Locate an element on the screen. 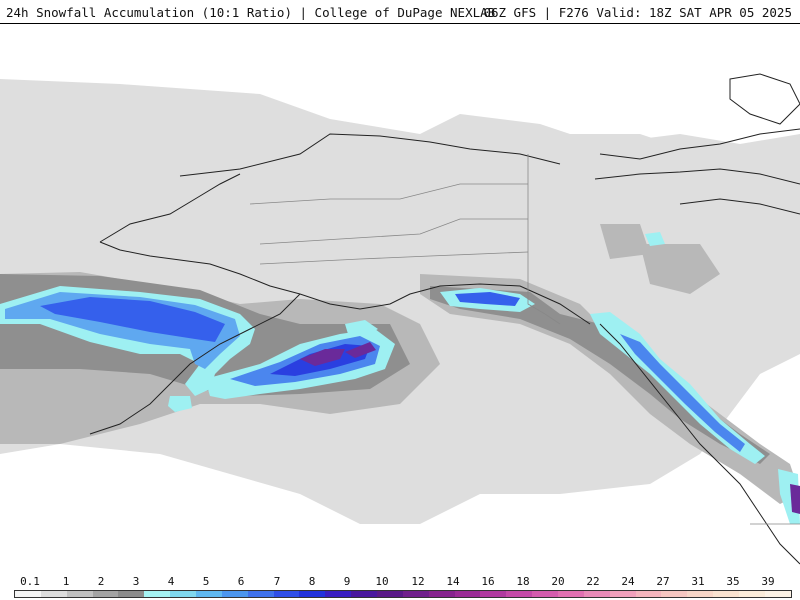 This screenshot has height=600, width=800. legend-label: 27 is located at coordinates (663, 581).